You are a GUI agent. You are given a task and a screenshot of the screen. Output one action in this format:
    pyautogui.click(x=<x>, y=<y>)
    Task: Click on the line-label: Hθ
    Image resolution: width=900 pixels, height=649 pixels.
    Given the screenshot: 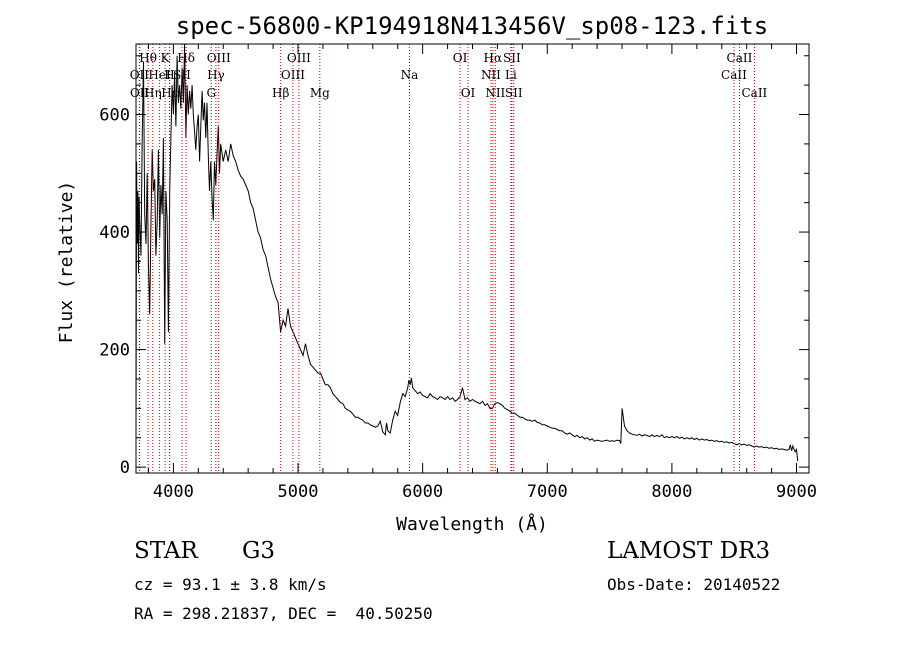 What is the action you would take?
    pyautogui.click(x=148, y=58)
    